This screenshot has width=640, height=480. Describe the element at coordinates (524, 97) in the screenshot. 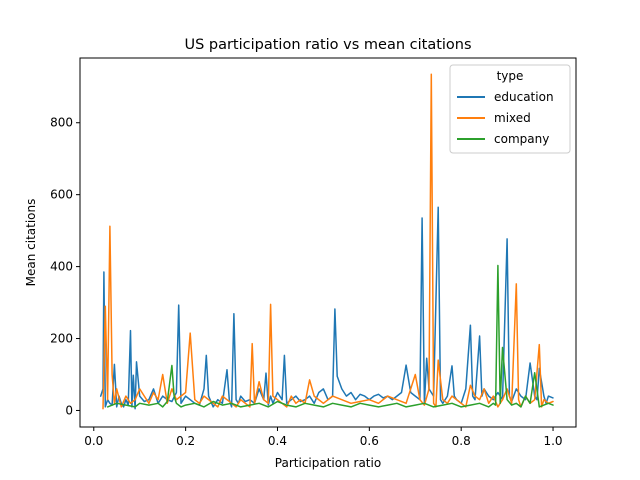

I see `legend-label-education: education` at that location.